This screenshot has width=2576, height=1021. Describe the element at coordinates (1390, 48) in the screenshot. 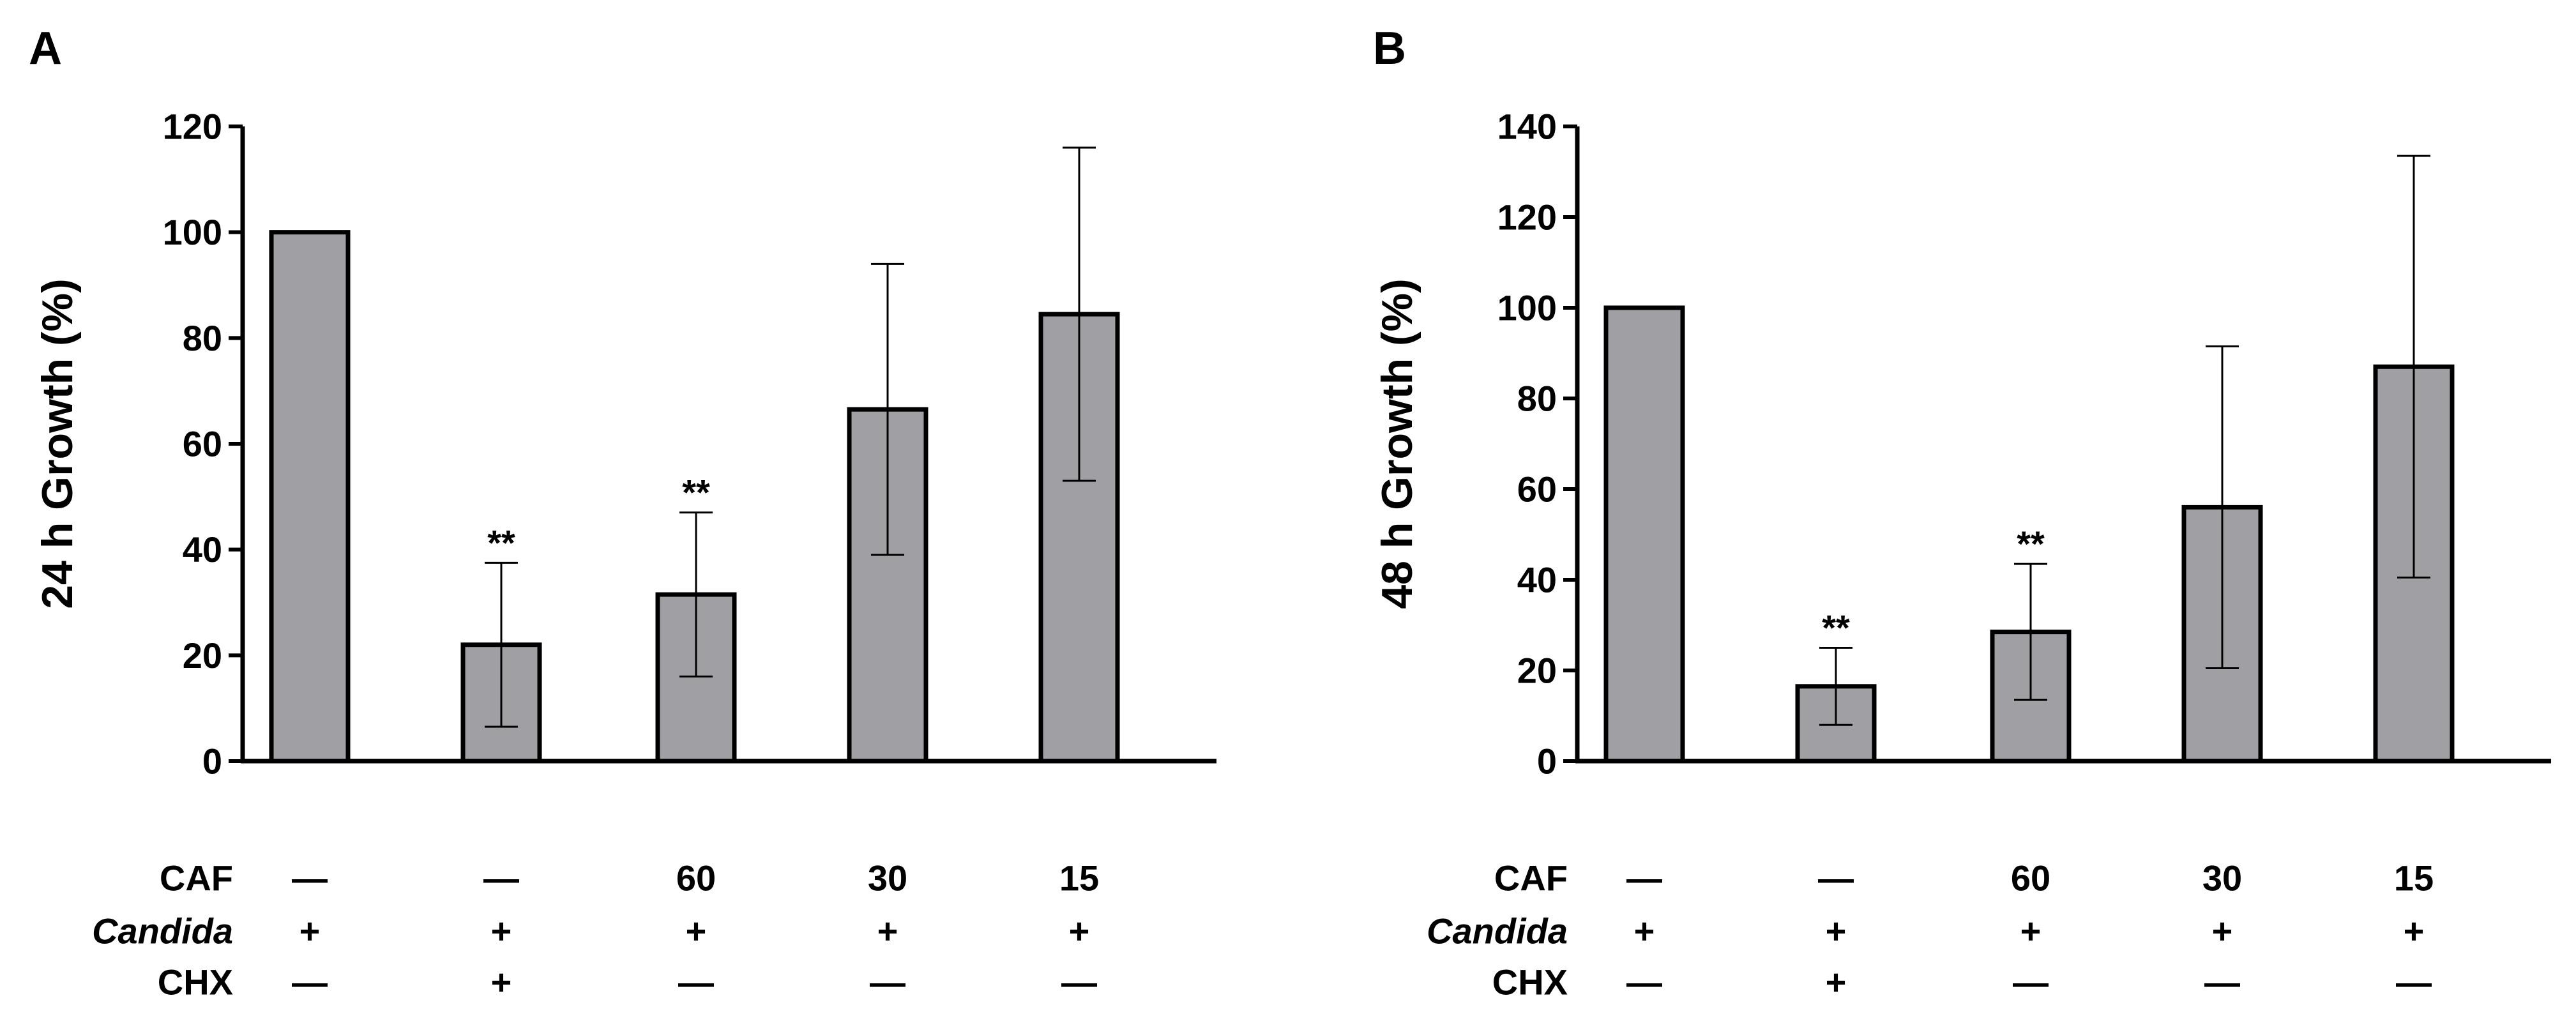

I see `panel-letter: B` at that location.